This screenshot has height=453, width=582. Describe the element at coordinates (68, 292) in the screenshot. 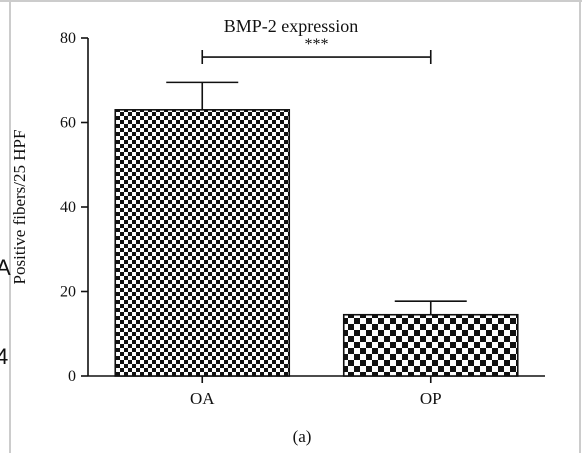

I see `y-tick-label: 20` at that location.